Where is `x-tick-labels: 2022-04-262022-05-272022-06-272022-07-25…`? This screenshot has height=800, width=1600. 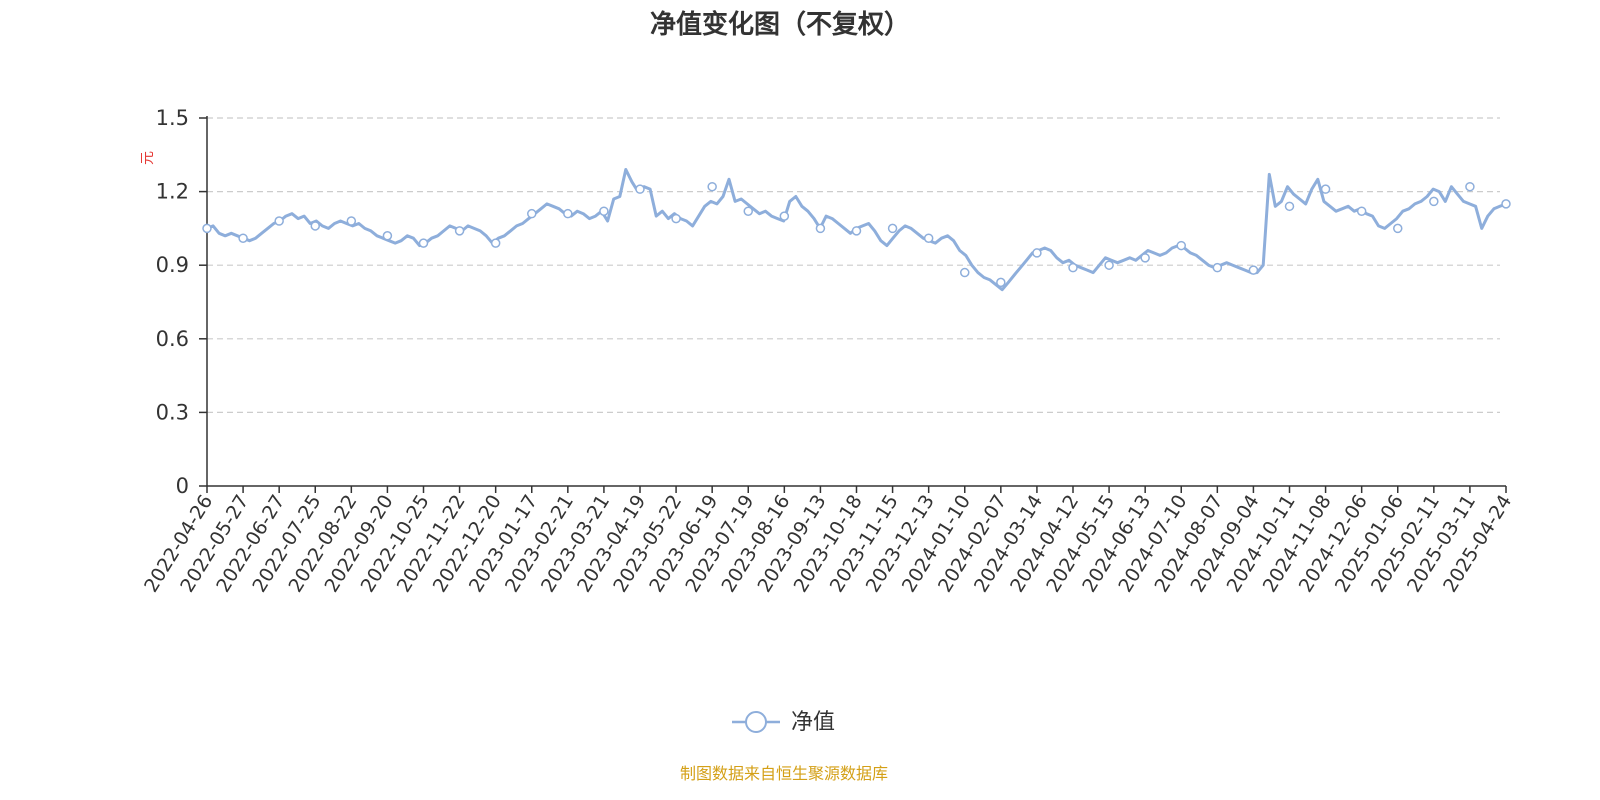
x-tick-labels: 2022-04-262022-05-272022-06-272022-07-25… is located at coordinates (828, 543).